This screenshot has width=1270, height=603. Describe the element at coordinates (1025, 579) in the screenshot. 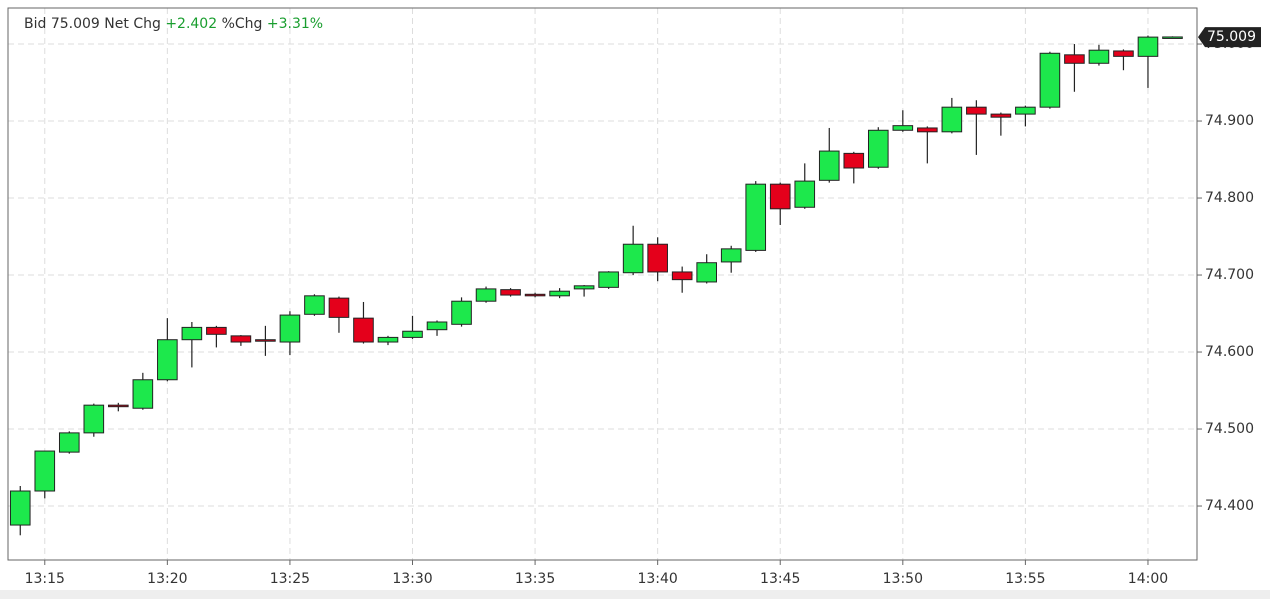

I see `x-tick-label: 13:55` at that location.